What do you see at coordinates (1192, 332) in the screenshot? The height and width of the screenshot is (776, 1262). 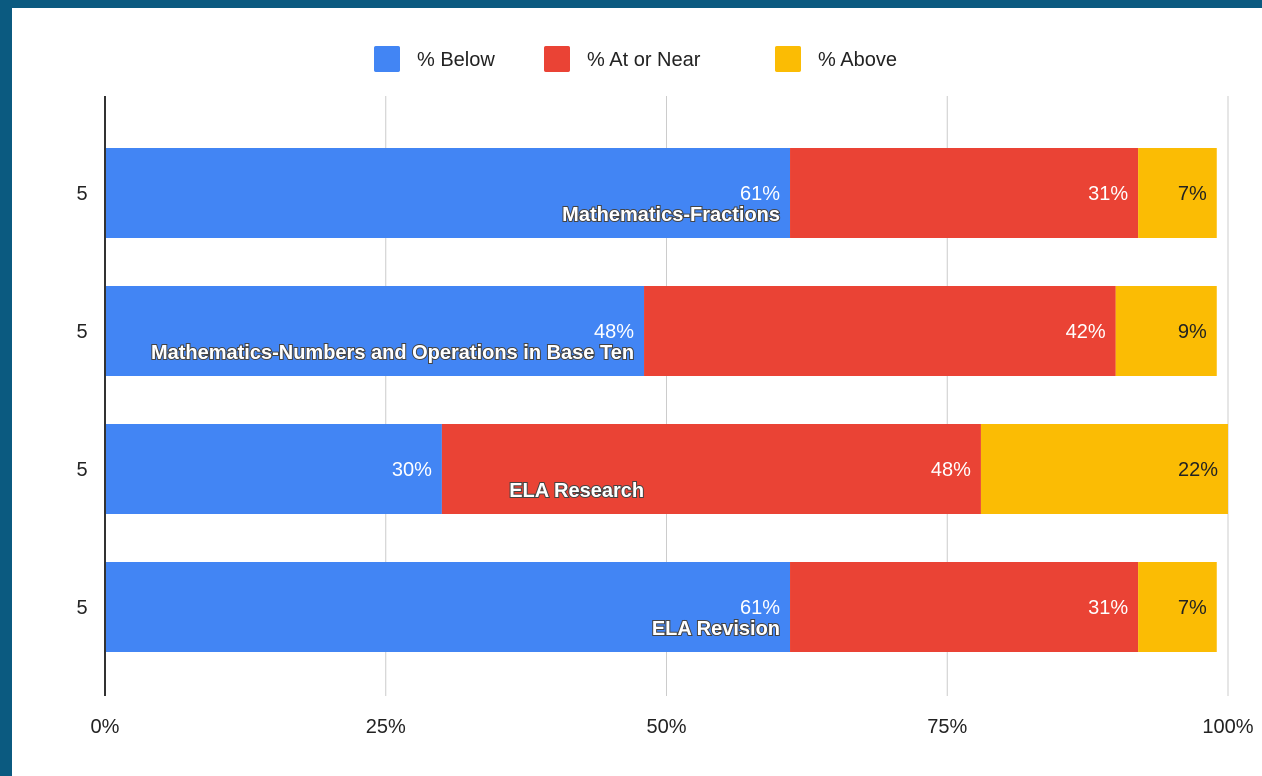 I see `data-label: 9%` at bounding box center [1192, 332].